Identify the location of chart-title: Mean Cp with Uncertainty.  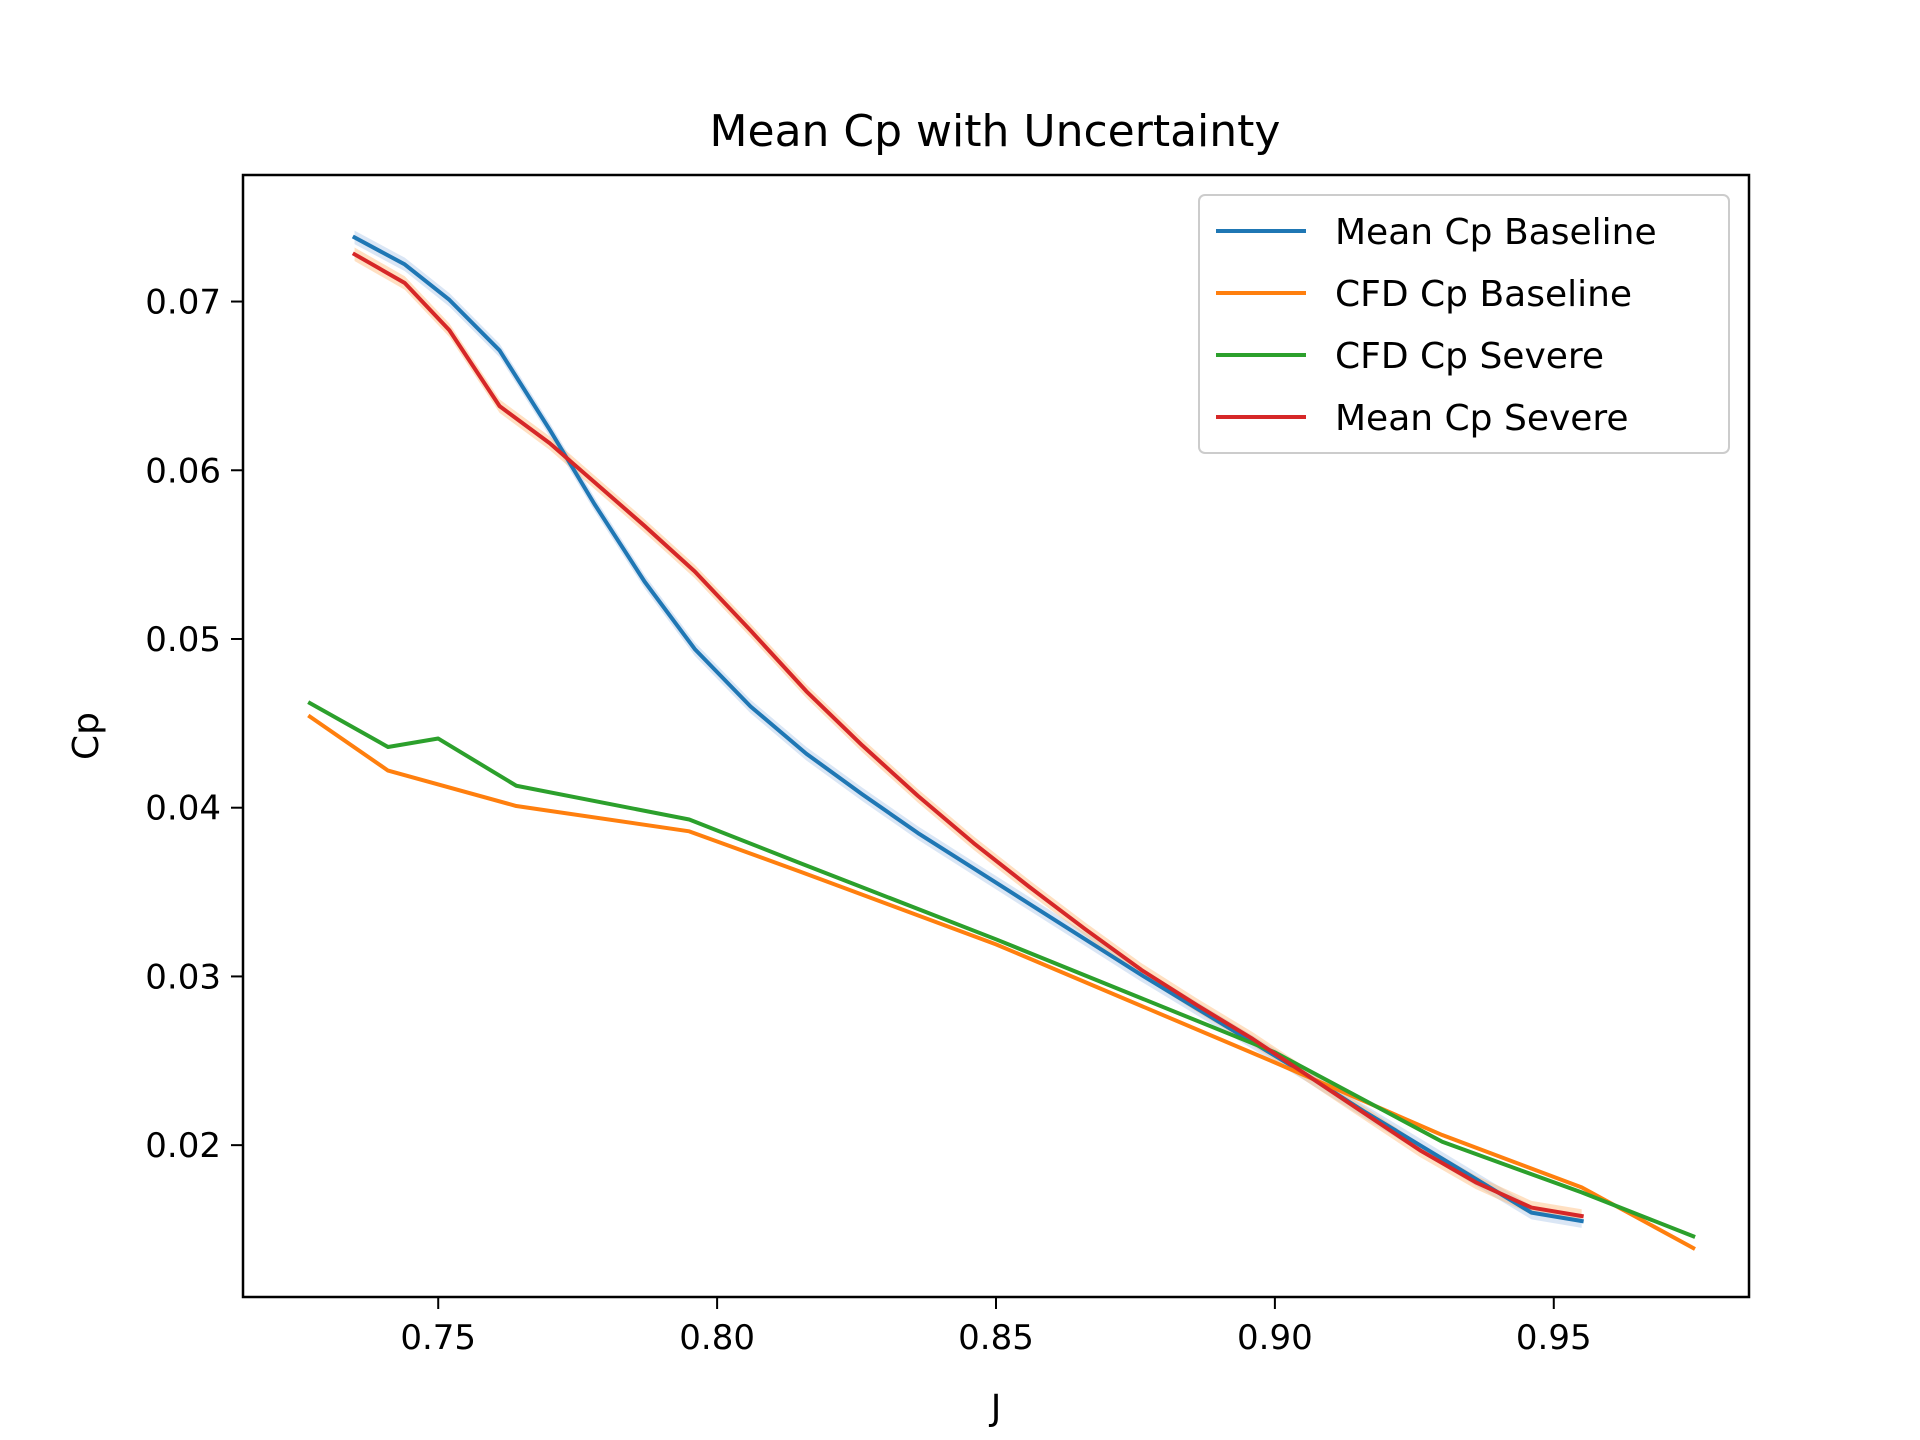
(995, 131).